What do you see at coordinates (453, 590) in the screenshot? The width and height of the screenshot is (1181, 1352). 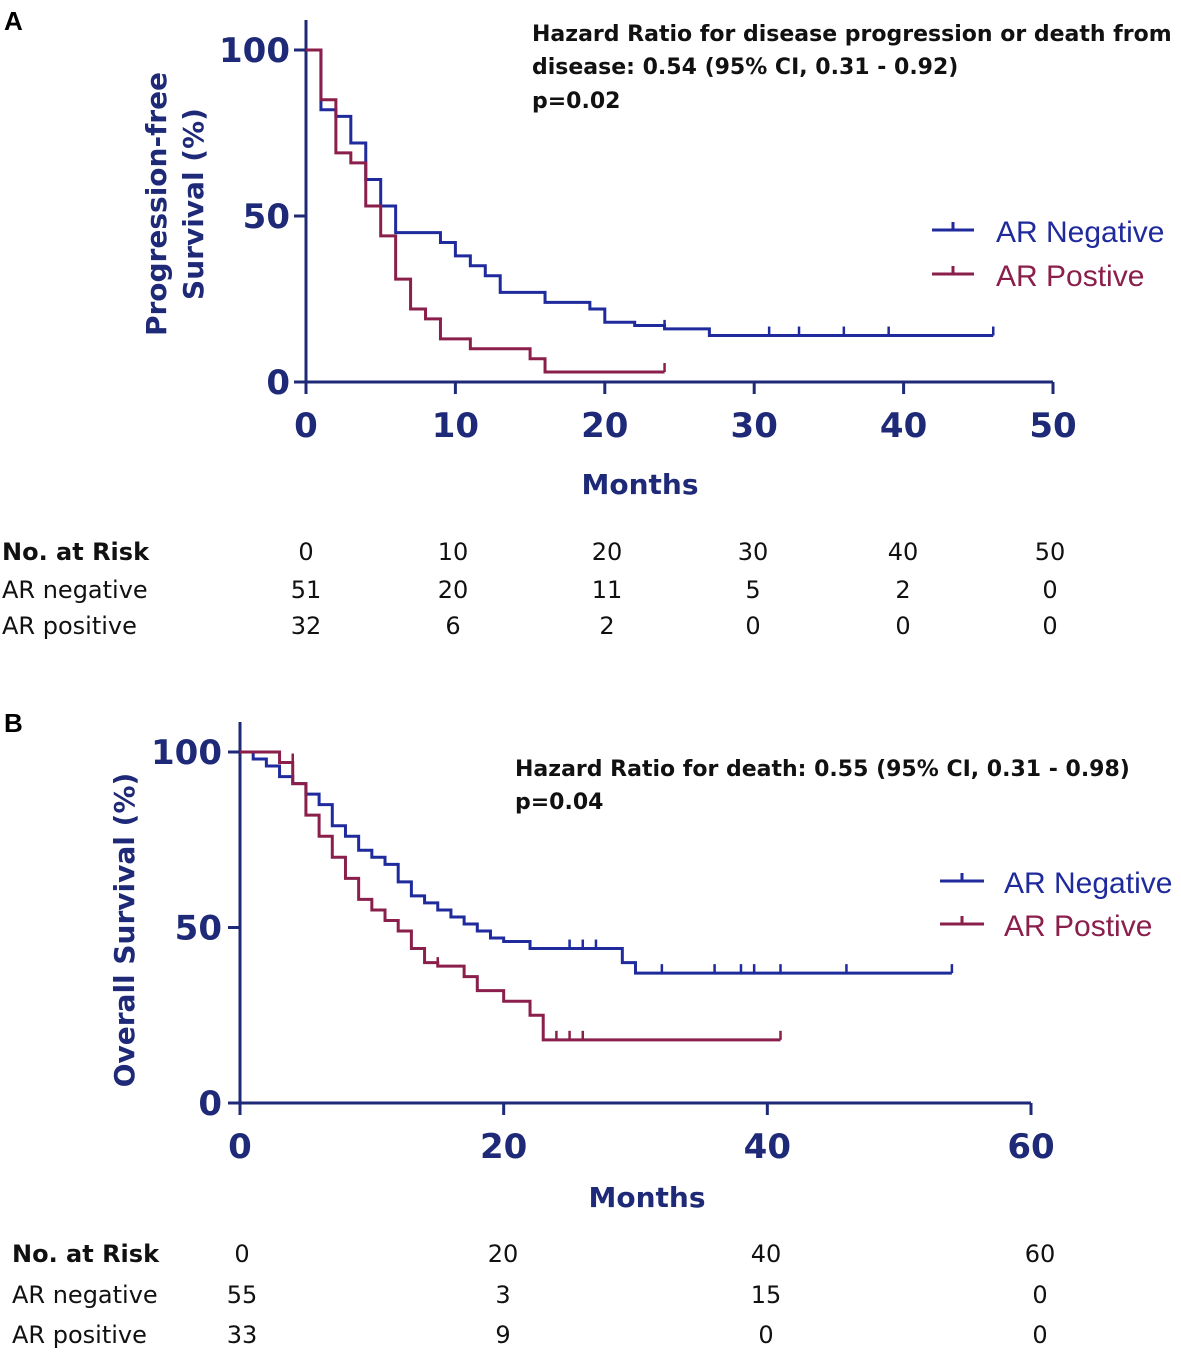 I see `panel-a-risk-value: 20` at bounding box center [453, 590].